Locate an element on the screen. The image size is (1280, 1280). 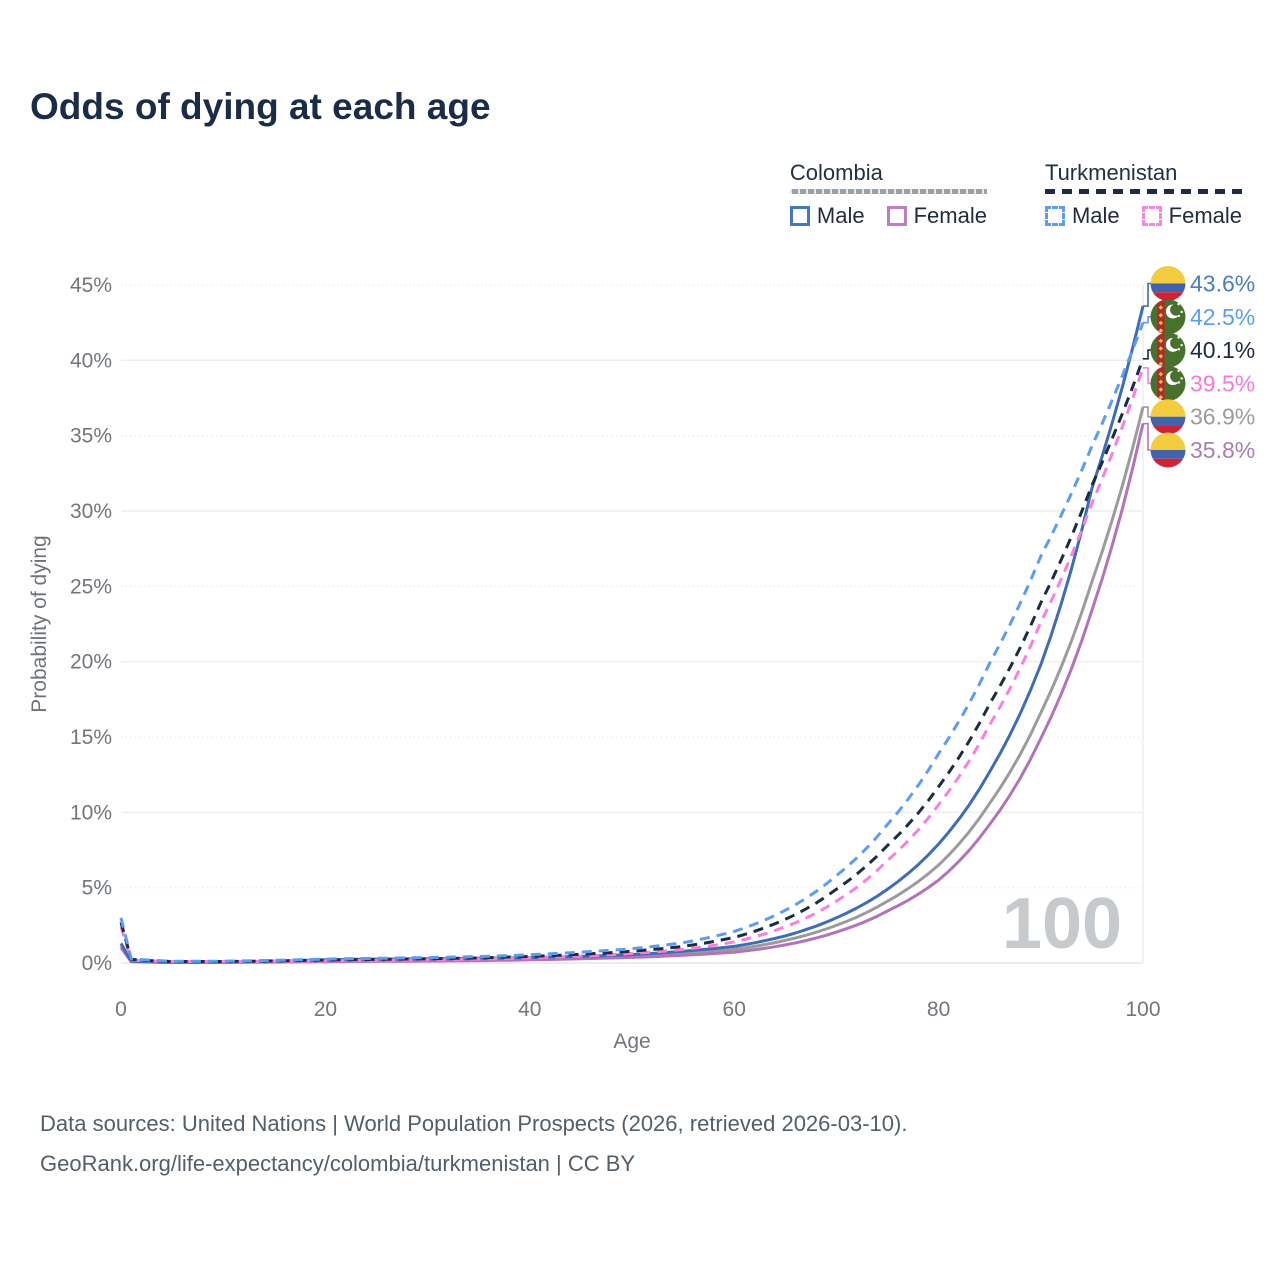
colombia-line-style-swatch is located at coordinates (888, 192).